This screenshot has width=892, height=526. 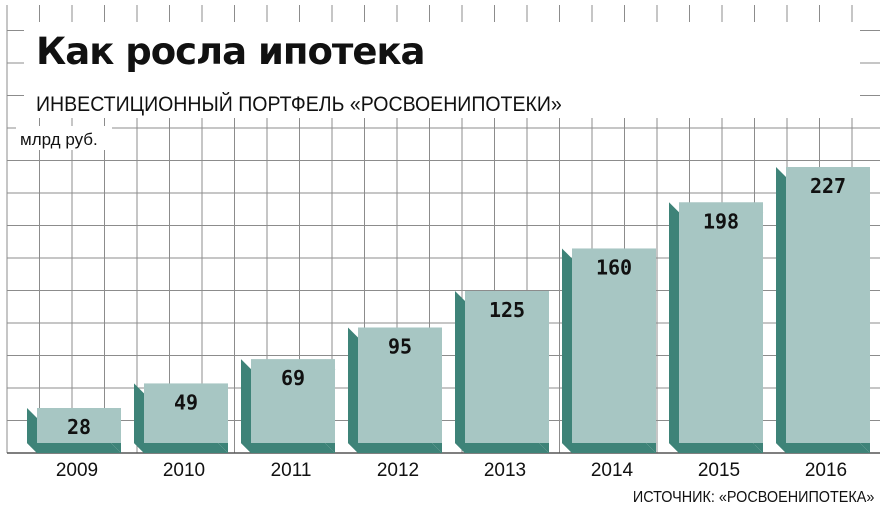 What do you see at coordinates (59, 139) in the screenshot?
I see `y-unit-label: млрд руб.` at bounding box center [59, 139].